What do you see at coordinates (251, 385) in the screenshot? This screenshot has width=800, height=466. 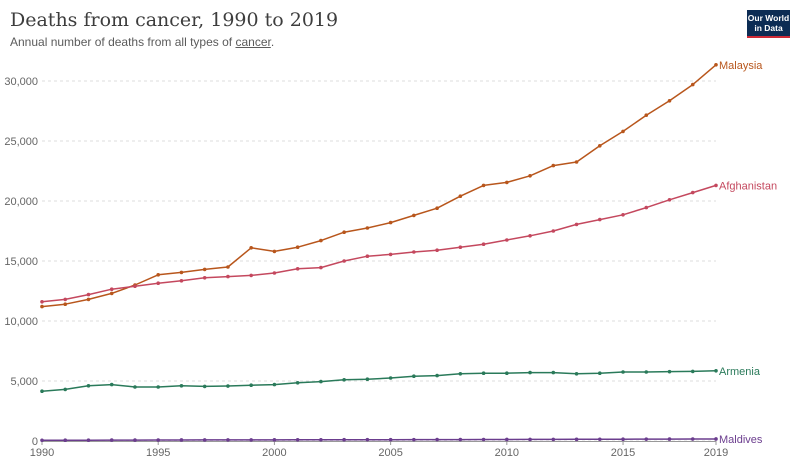 I see `data-point-armenia-1999` at bounding box center [251, 385].